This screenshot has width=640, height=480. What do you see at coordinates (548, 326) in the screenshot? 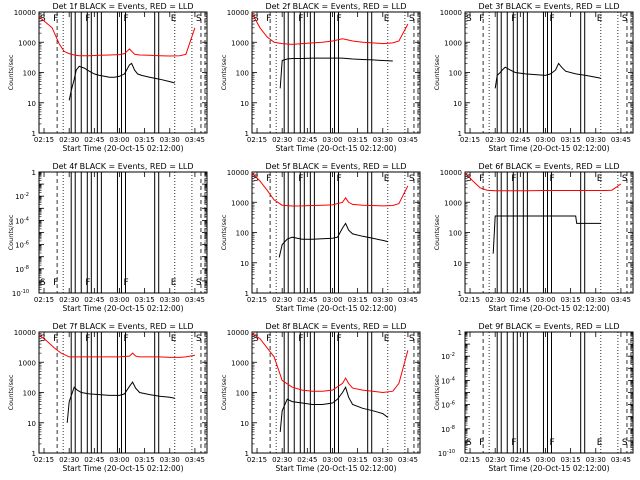
I see `chart-title: Det 9f BLACK = Events, RED = LLD` at bounding box center [548, 326].